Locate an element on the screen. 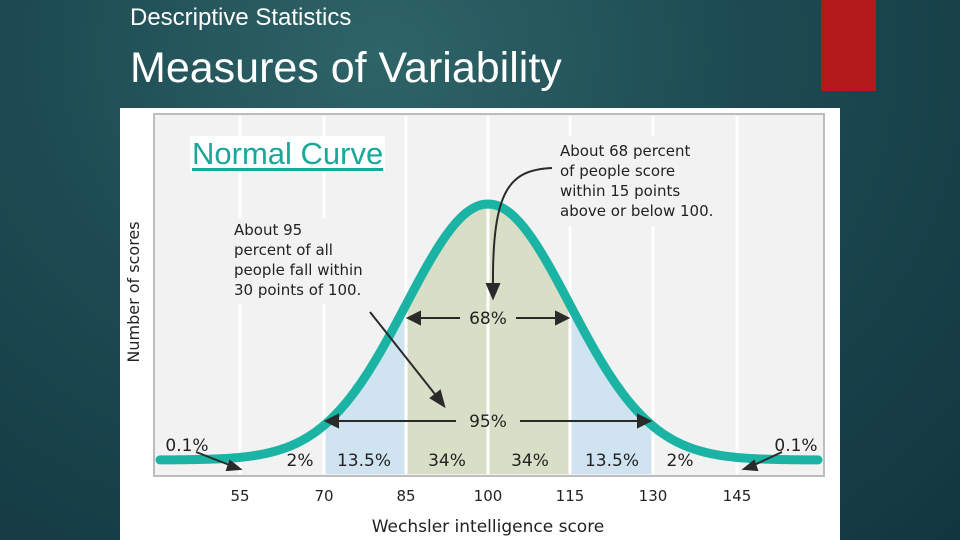 The width and height of the screenshot is (960, 540). slide-title: Measures of Variability is located at coordinates (346, 68).